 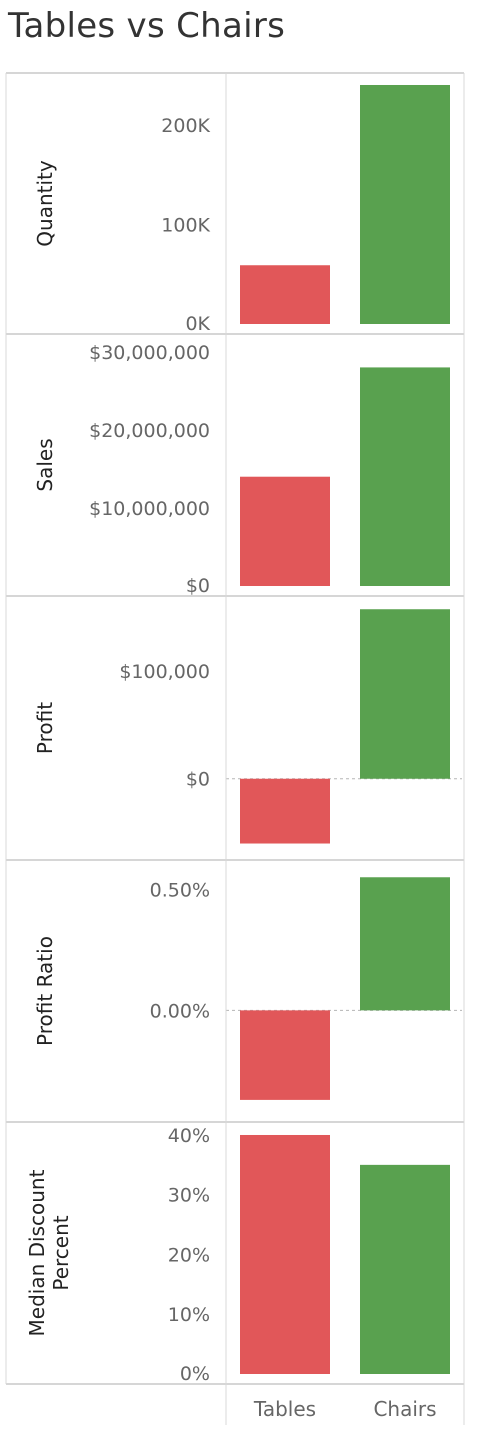 What do you see at coordinates (149, 509) in the screenshot?
I see `sales-tick-label: $10,000,000` at bounding box center [149, 509].